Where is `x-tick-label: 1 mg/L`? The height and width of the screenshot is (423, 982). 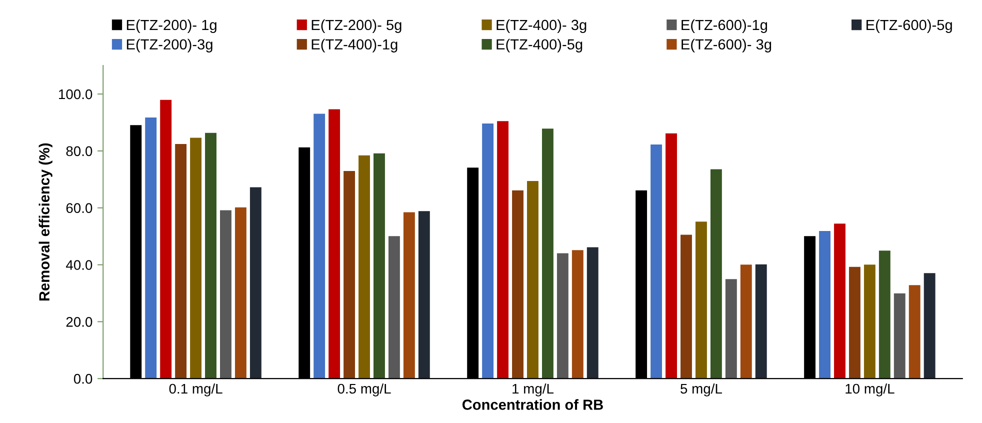
x-tick-label: 1 mg/L is located at coordinates (533, 389).